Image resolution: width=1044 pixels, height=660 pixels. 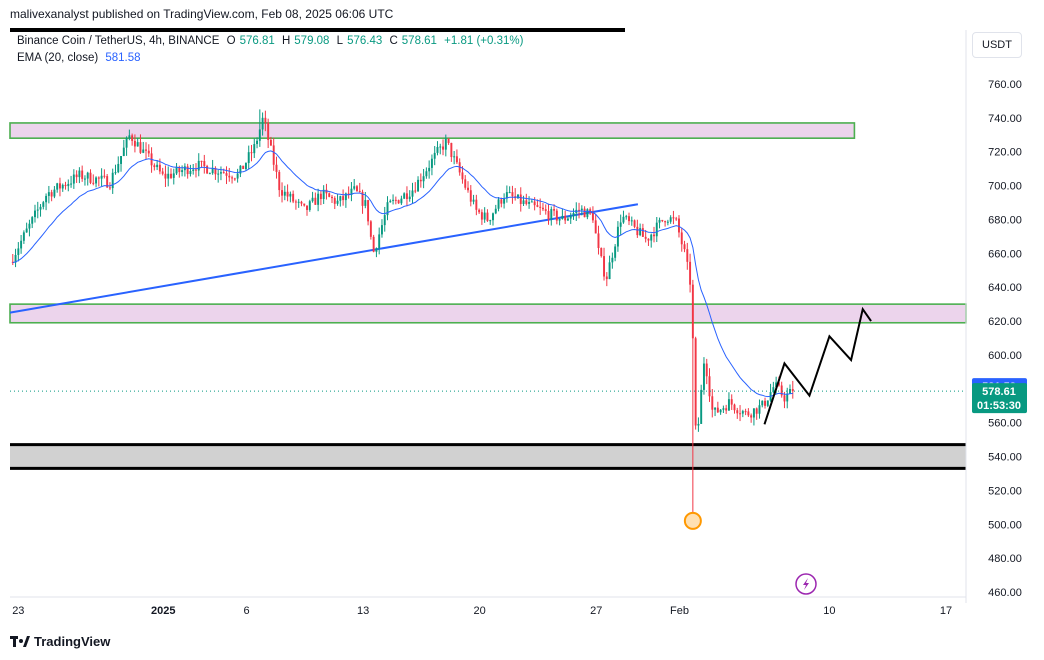 I want to click on y-tick-label-5: 660.00, so click(x=1005, y=254).